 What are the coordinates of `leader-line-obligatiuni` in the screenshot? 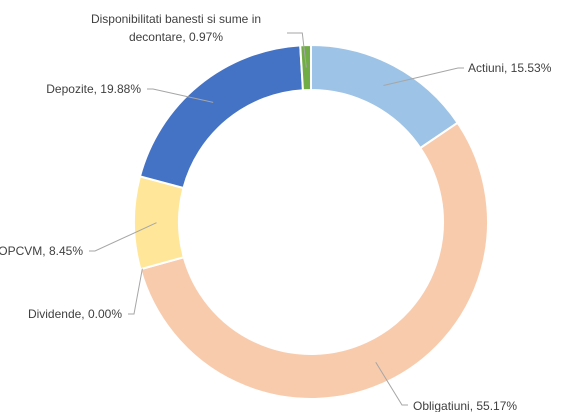 It's located at (391, 384).